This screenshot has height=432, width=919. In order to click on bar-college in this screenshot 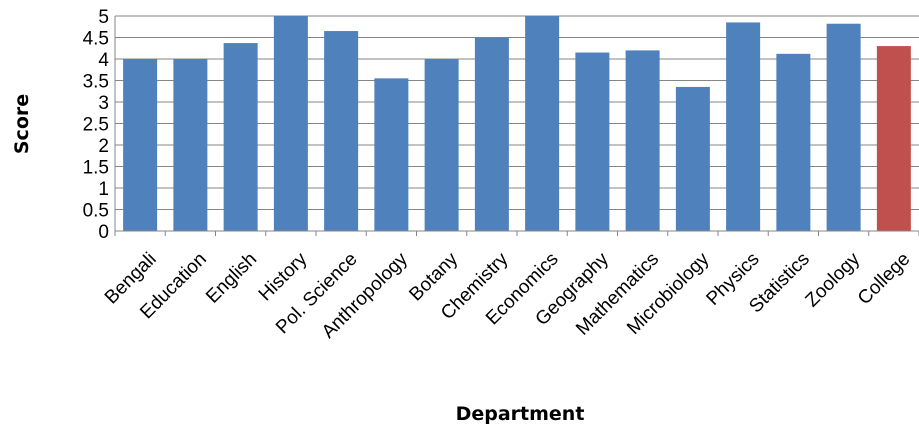, I will do `click(893, 138)`.